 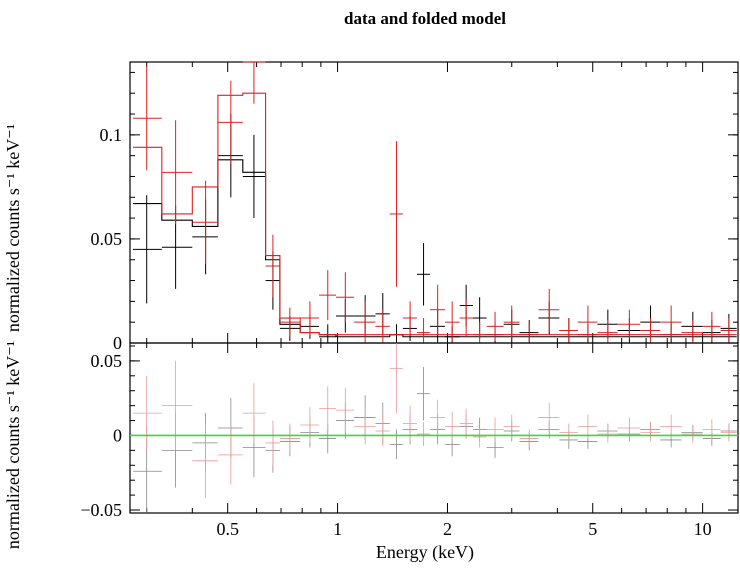 What do you see at coordinates (425, 18) in the screenshot?
I see `chart-title: data and folded model` at bounding box center [425, 18].